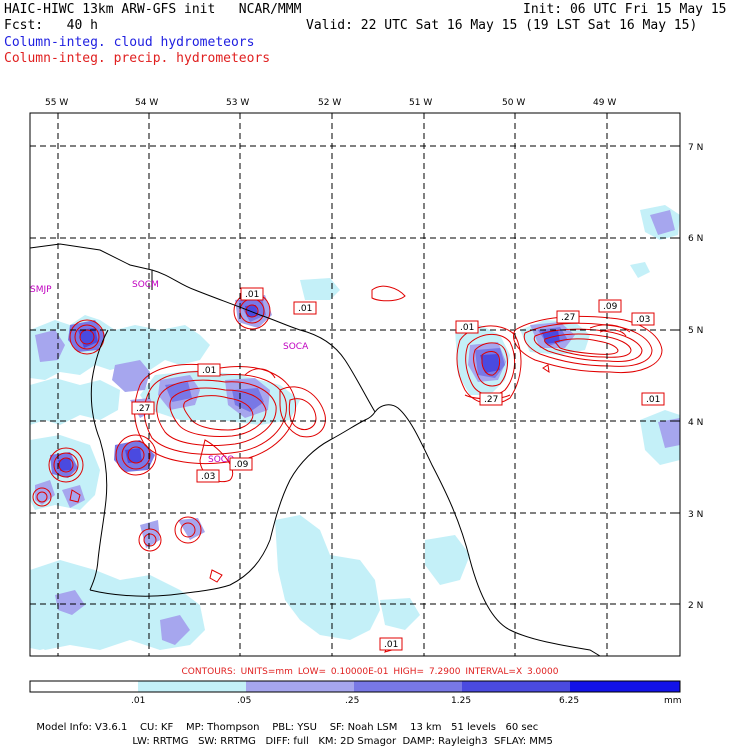  Describe the element at coordinates (51, 25) in the screenshot. I see `forecast-hour: Fcst: 40 h` at that location.